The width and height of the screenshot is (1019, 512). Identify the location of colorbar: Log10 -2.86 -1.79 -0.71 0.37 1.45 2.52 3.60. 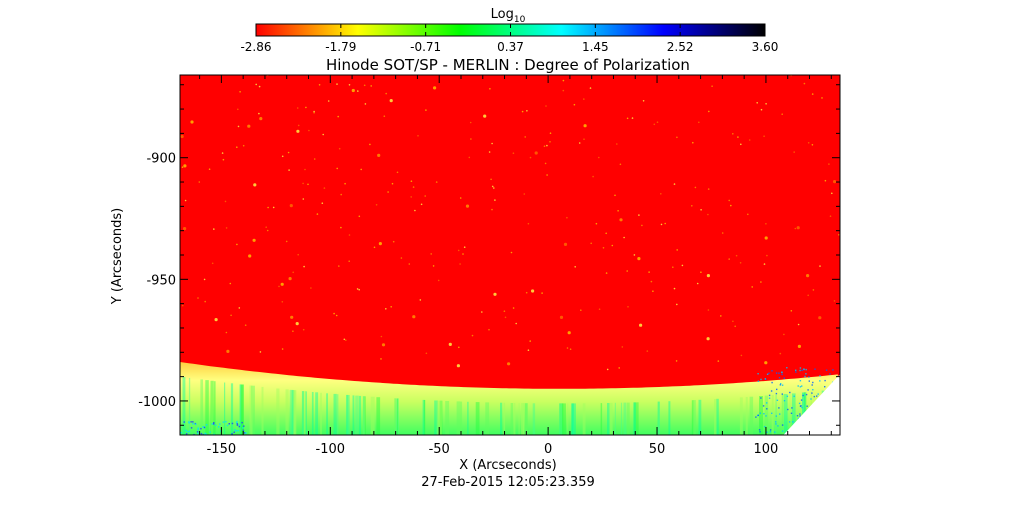
(509, 30).